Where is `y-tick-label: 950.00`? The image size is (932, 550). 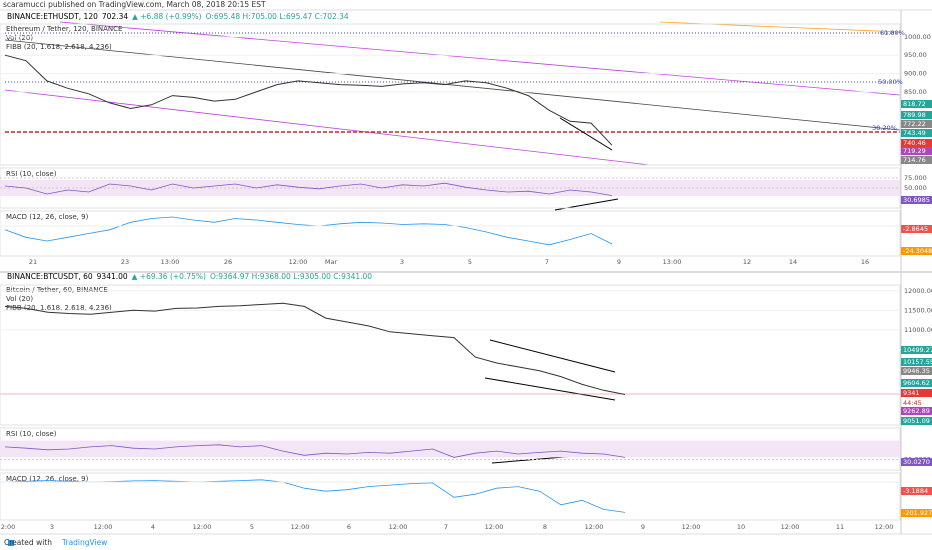 y-tick-label: 950.00 is located at coordinates (915, 55).